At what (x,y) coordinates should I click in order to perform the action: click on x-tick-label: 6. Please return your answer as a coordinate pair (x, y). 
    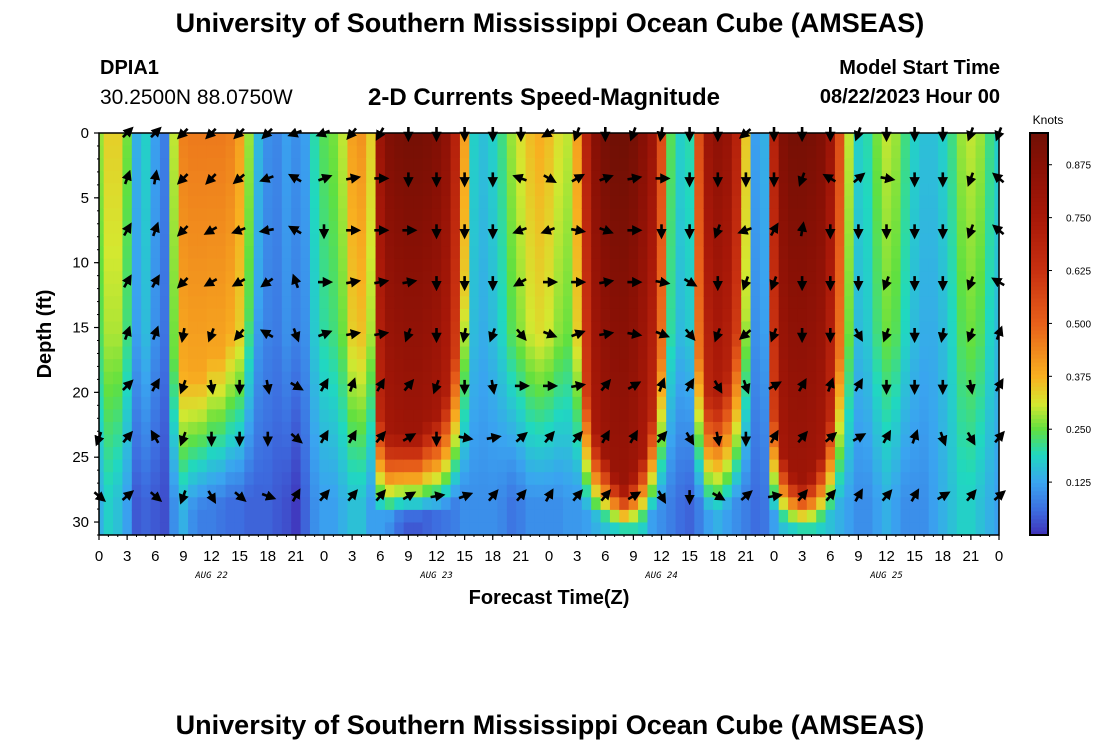
    Looking at the image, I should click on (605, 556).